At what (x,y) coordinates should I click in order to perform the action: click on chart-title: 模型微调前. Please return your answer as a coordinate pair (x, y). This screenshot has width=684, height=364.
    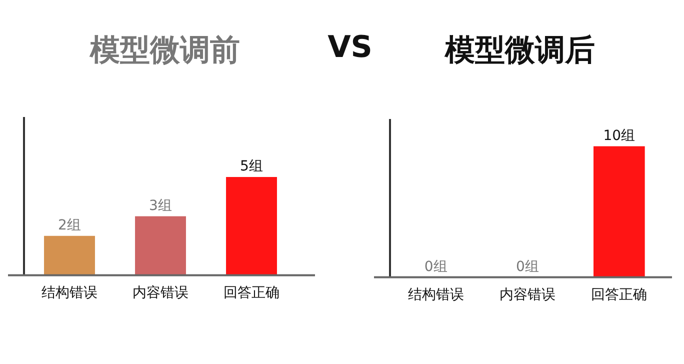
    Looking at the image, I should click on (165, 51).